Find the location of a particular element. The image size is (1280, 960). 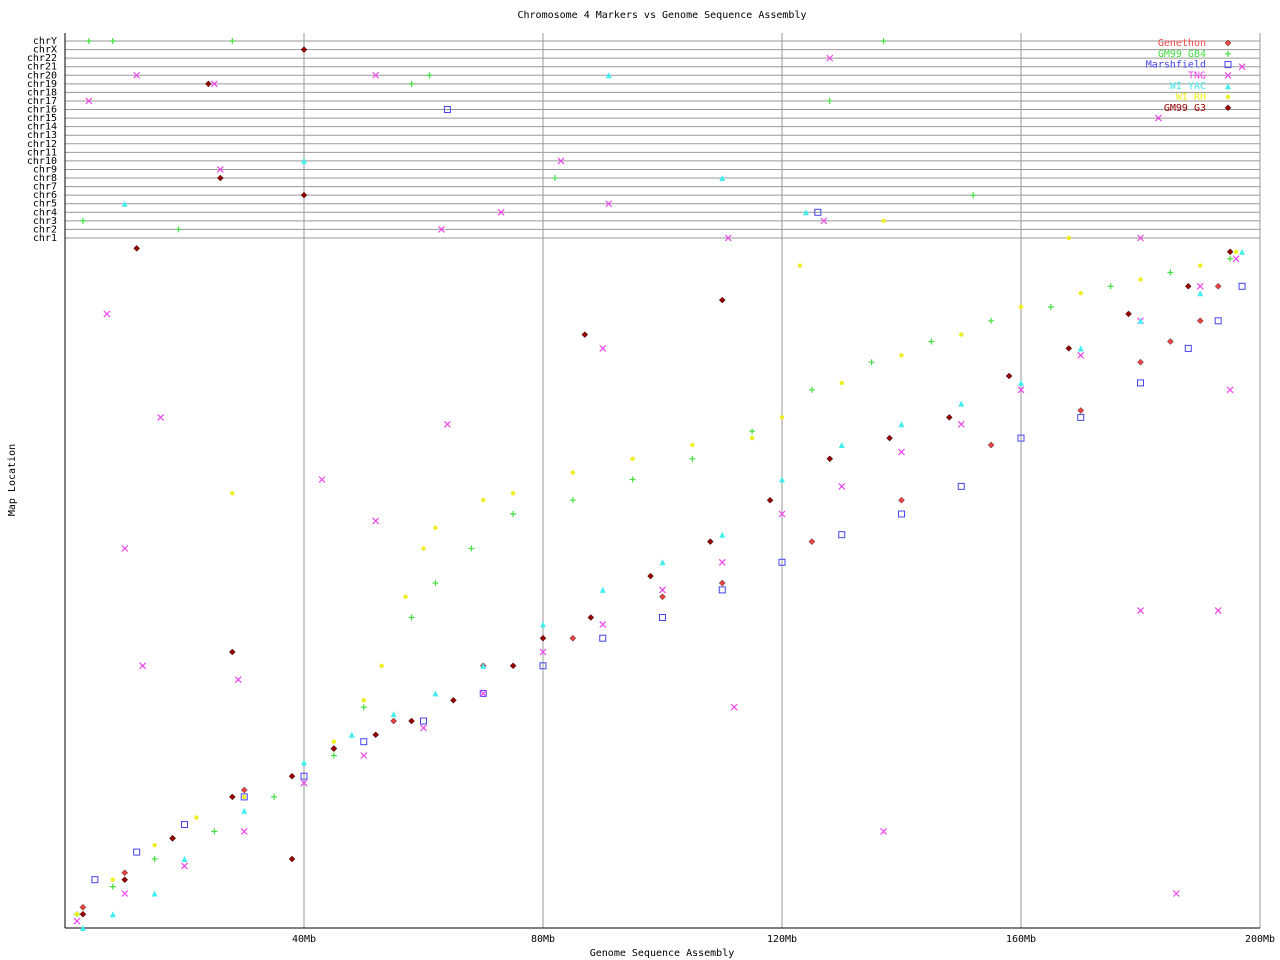

chr-label: chr7 is located at coordinates (45, 187).